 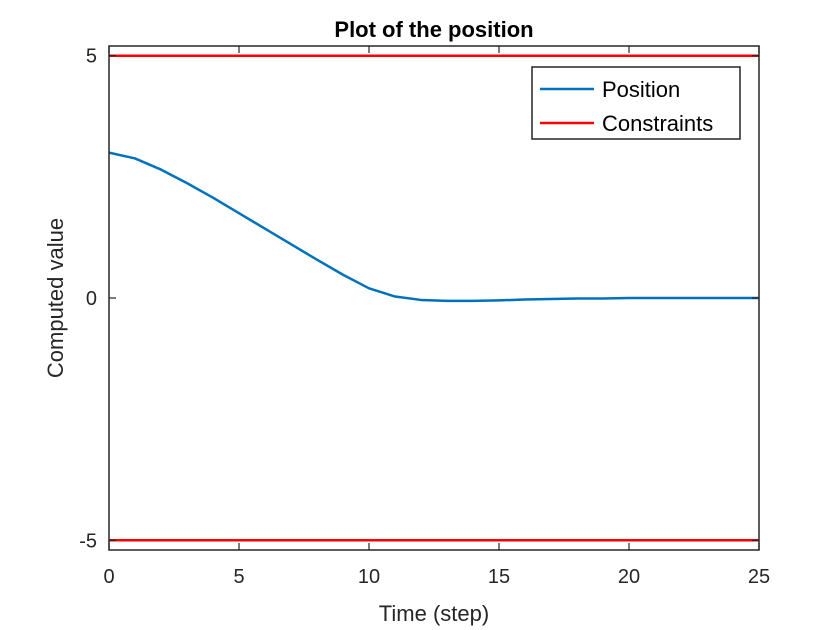 I want to click on y-axis-label: Computed value, so click(x=55, y=298).